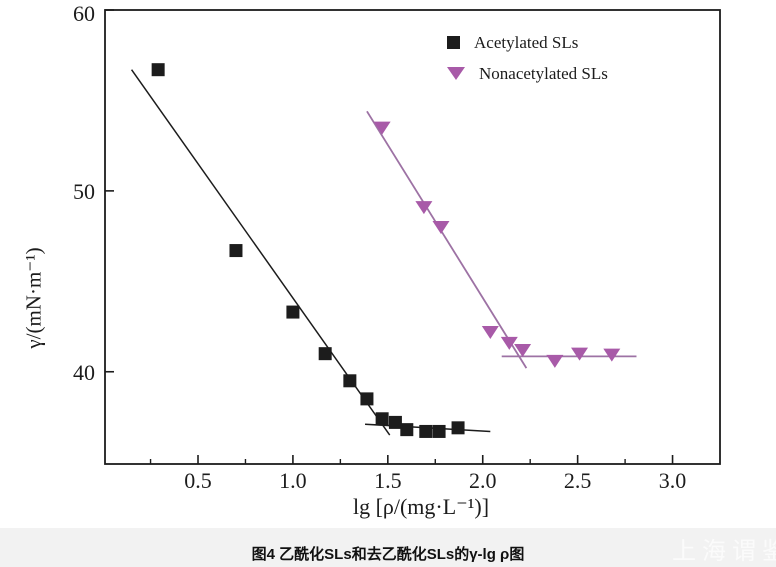  Describe the element at coordinates (543, 73) in the screenshot. I see `legend-label-nonacetylated: Nonacetylated SLs` at that location.